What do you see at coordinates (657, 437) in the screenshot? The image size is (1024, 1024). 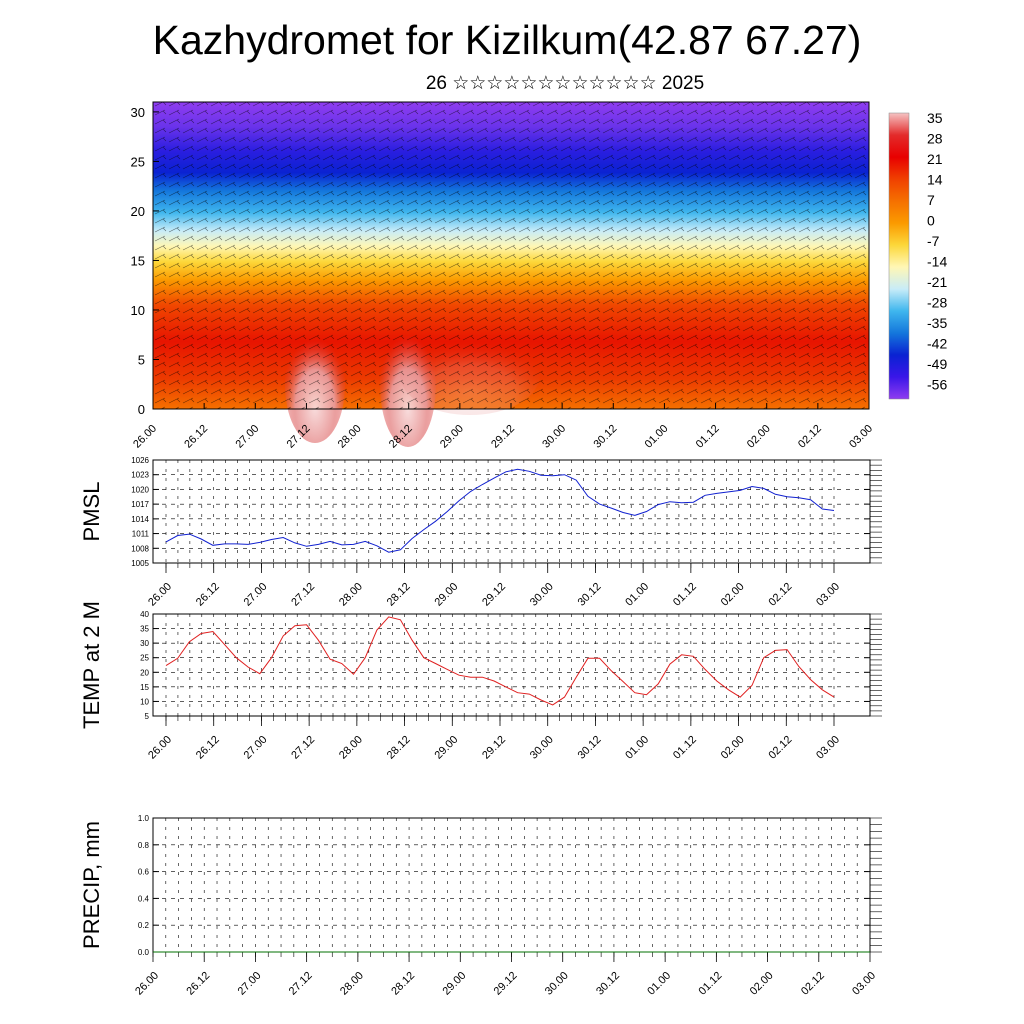 I see `cs-xtick-label-10: 01.00` at bounding box center [657, 437].